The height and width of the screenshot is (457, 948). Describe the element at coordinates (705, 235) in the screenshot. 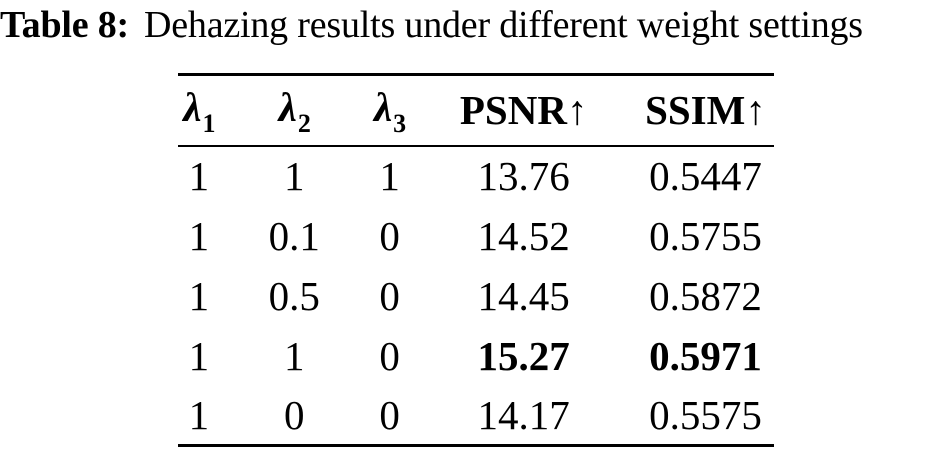

I see `table-cell: 0.5755` at that location.